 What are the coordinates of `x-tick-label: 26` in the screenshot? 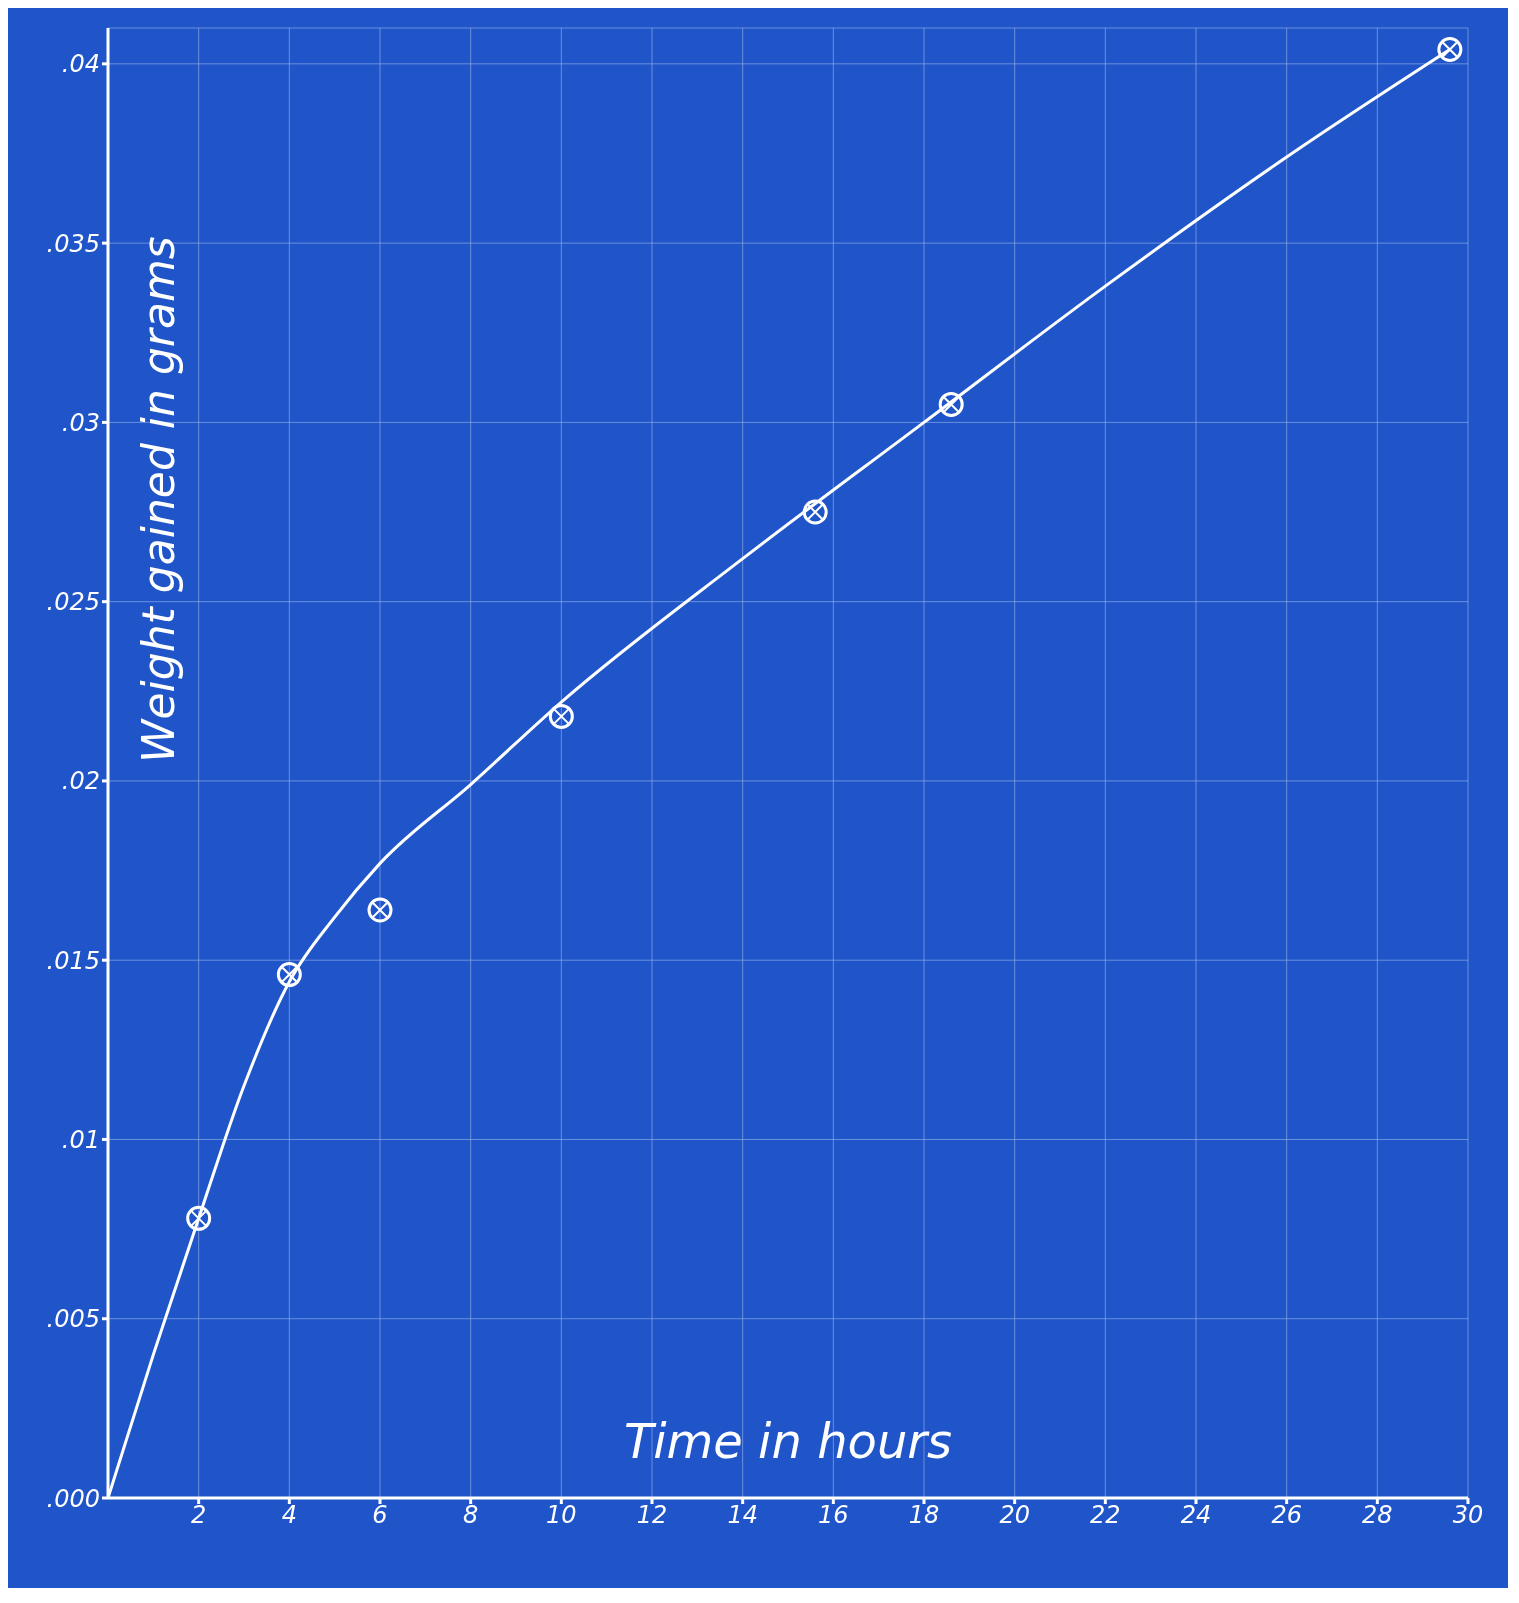 It's located at (1286, 1515).